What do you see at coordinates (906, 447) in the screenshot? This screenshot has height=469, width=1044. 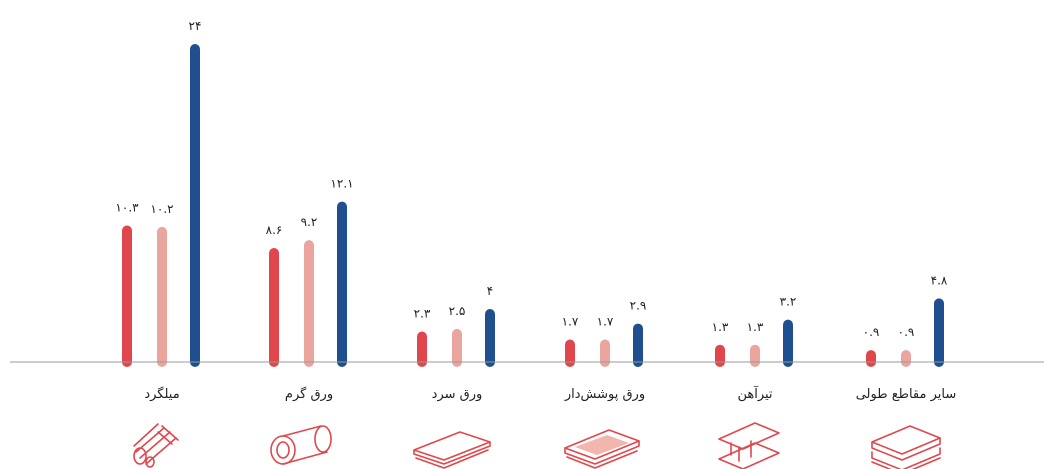 I see `profile-stack-icon` at bounding box center [906, 447].